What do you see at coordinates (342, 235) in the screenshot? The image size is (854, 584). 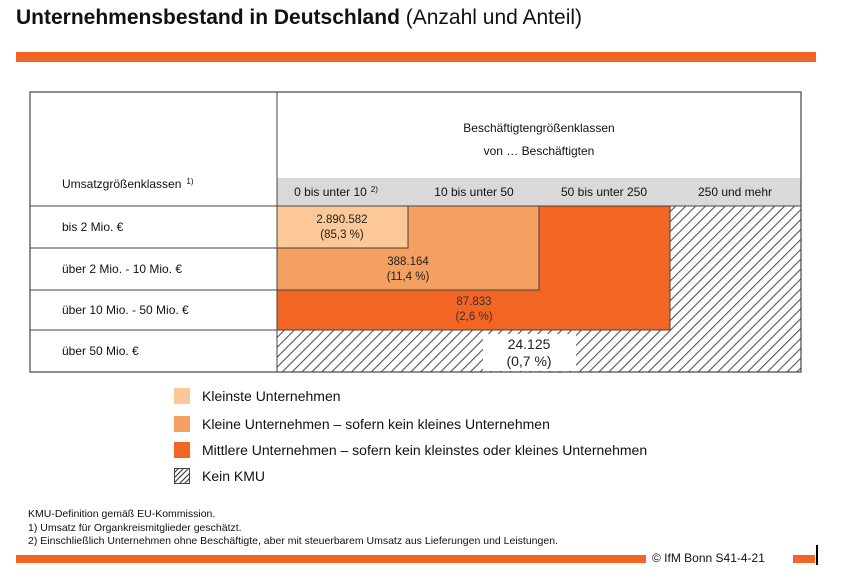 I see `share-kleinst: (85,3 %)` at bounding box center [342, 235].